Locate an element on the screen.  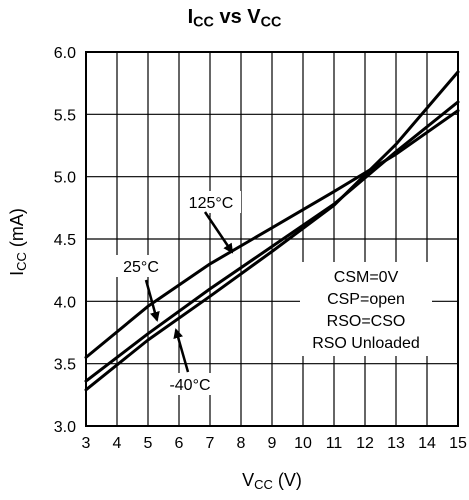
series-label-1: 25°C is located at coordinates (141, 267).